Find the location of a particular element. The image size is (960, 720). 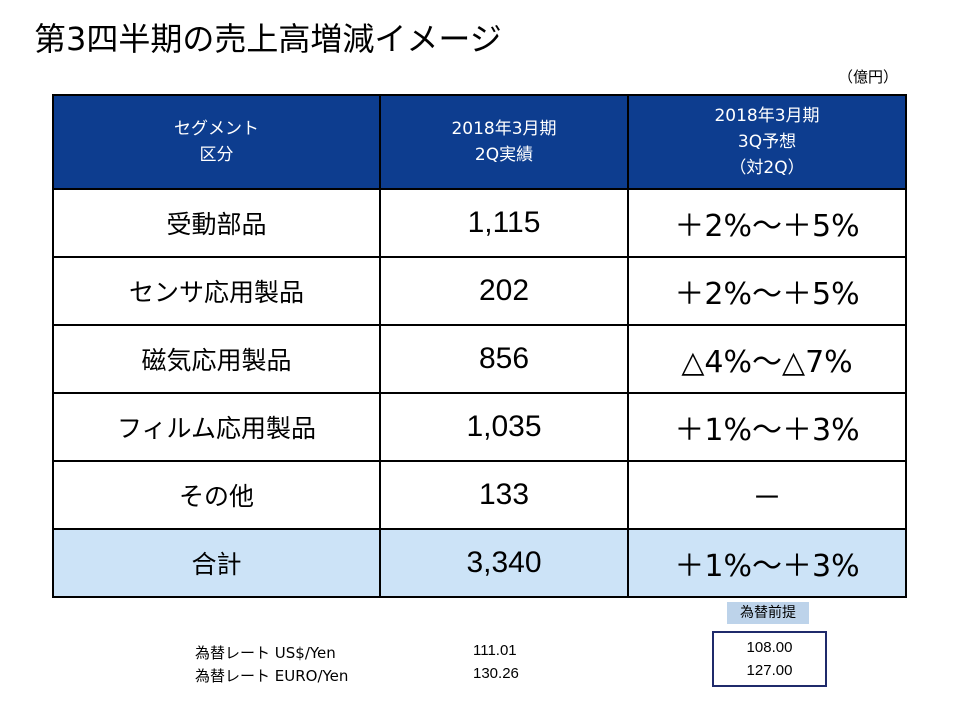

header-forecast-line1: 2018年3月期 is located at coordinates (767, 116).